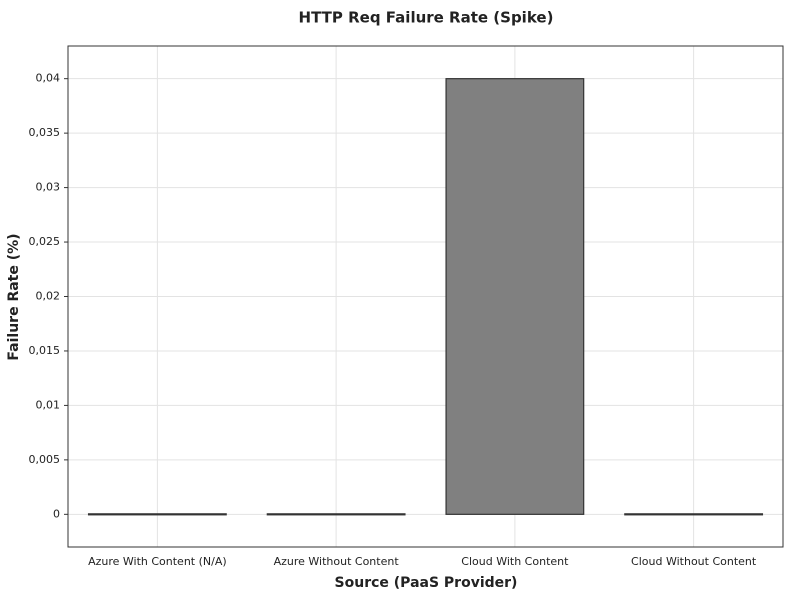 This screenshot has width=800, height=600. Describe the element at coordinates (426, 583) in the screenshot. I see `x-axis-title: Source (PaaS Provider)` at that location.